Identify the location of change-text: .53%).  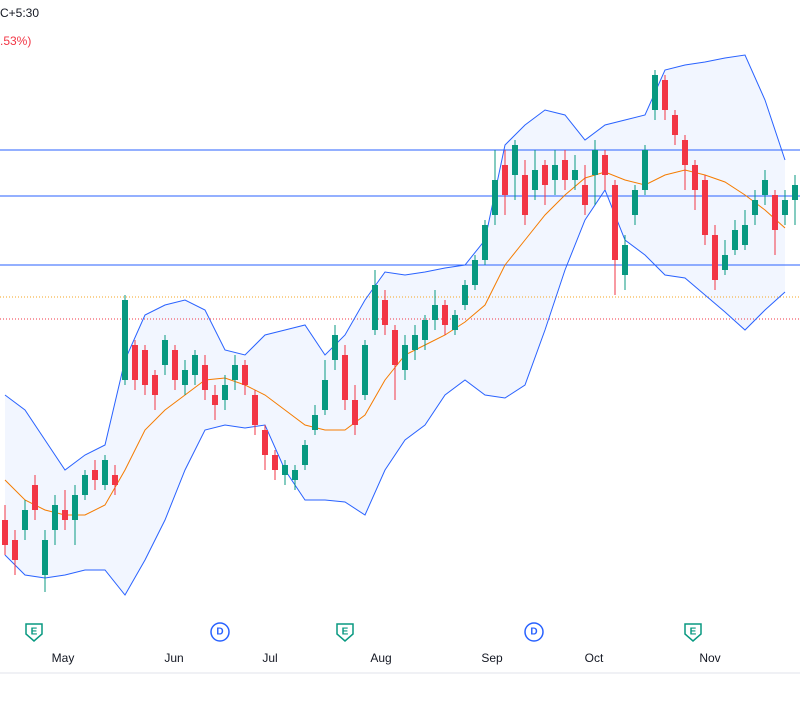
(15, 41).